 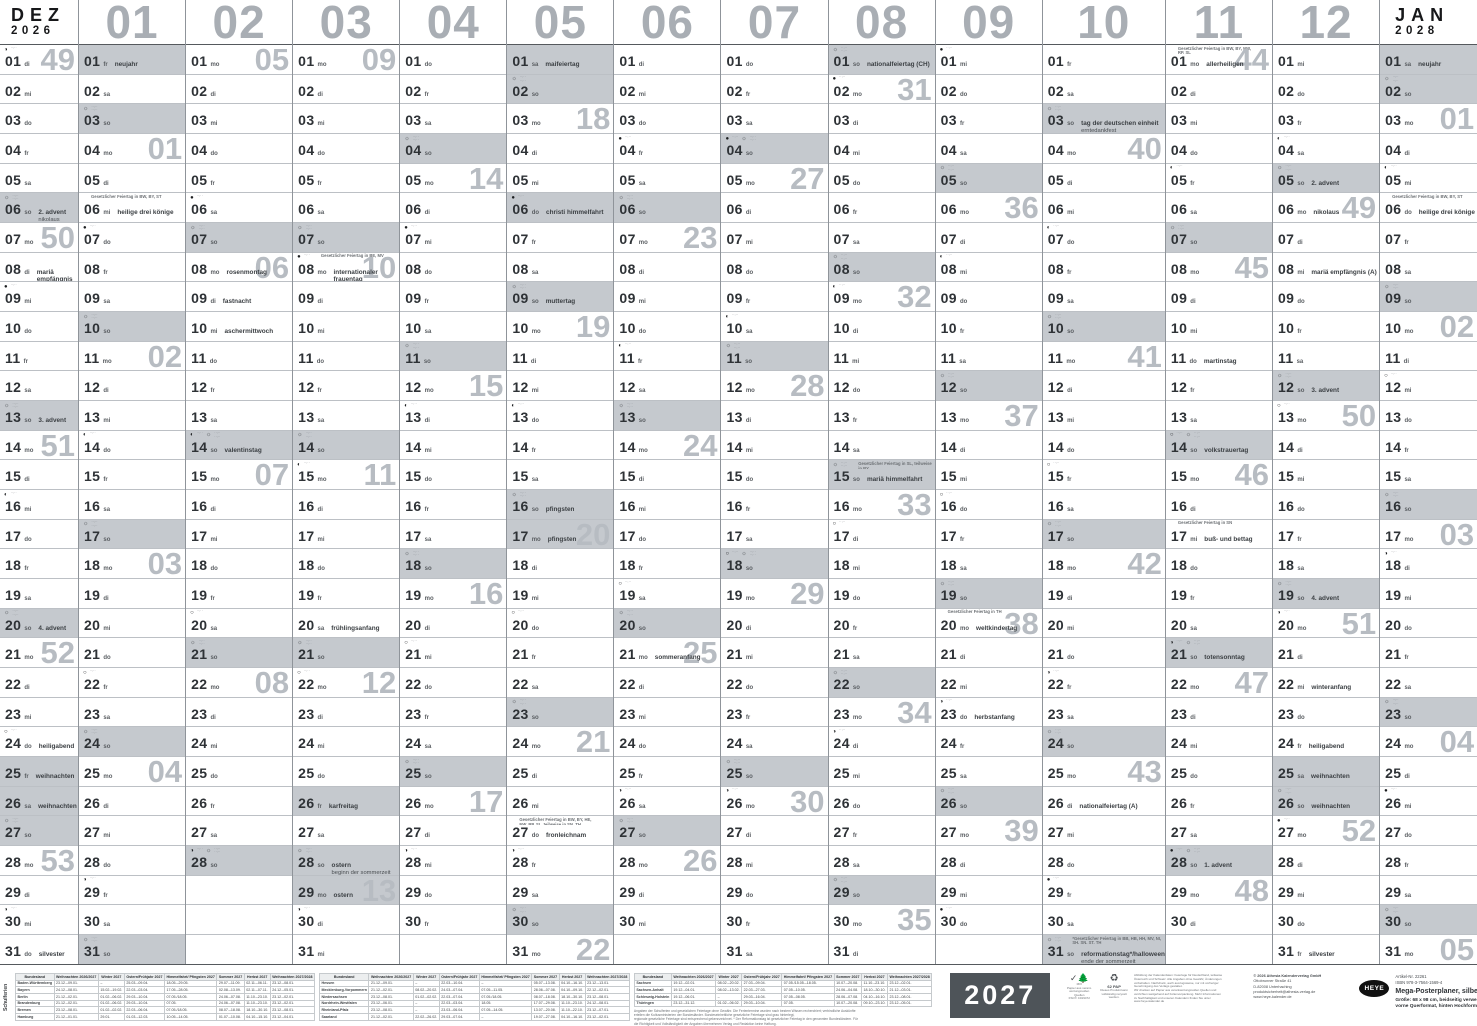 What do you see at coordinates (39, 772) in the screenshot?
I see `day-cell: 25 fr weihnachten` at bounding box center [39, 772].